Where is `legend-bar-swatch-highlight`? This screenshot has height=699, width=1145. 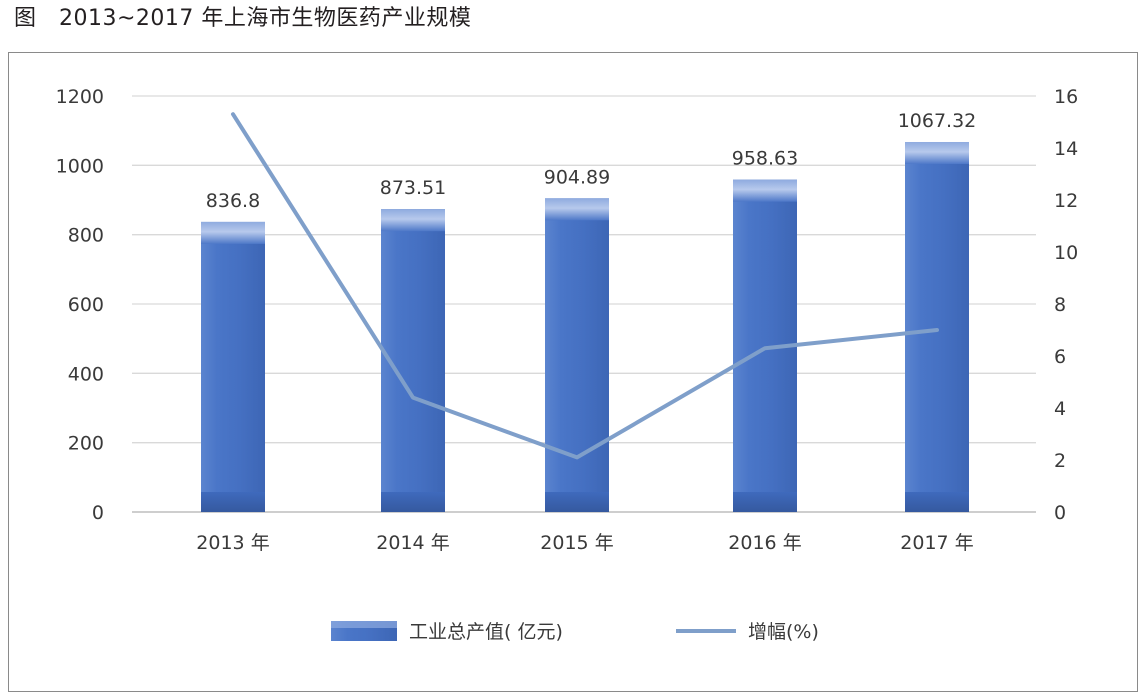 legend-bar-swatch-highlight is located at coordinates (364, 624).